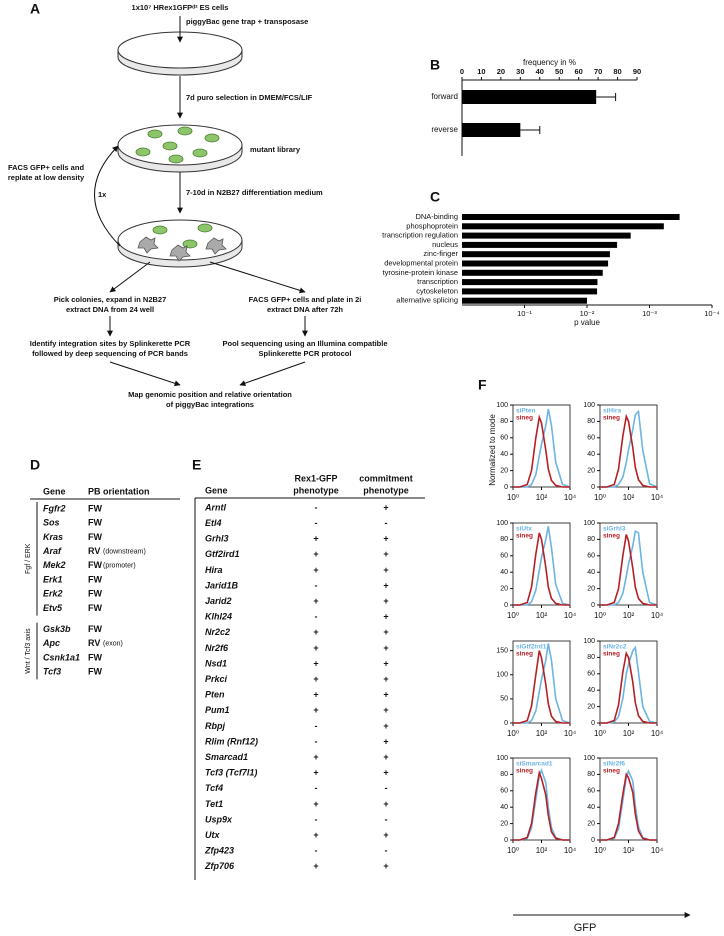  What do you see at coordinates (481, 71) in the screenshot?
I see `x-tick-label: 10` at bounding box center [481, 71].